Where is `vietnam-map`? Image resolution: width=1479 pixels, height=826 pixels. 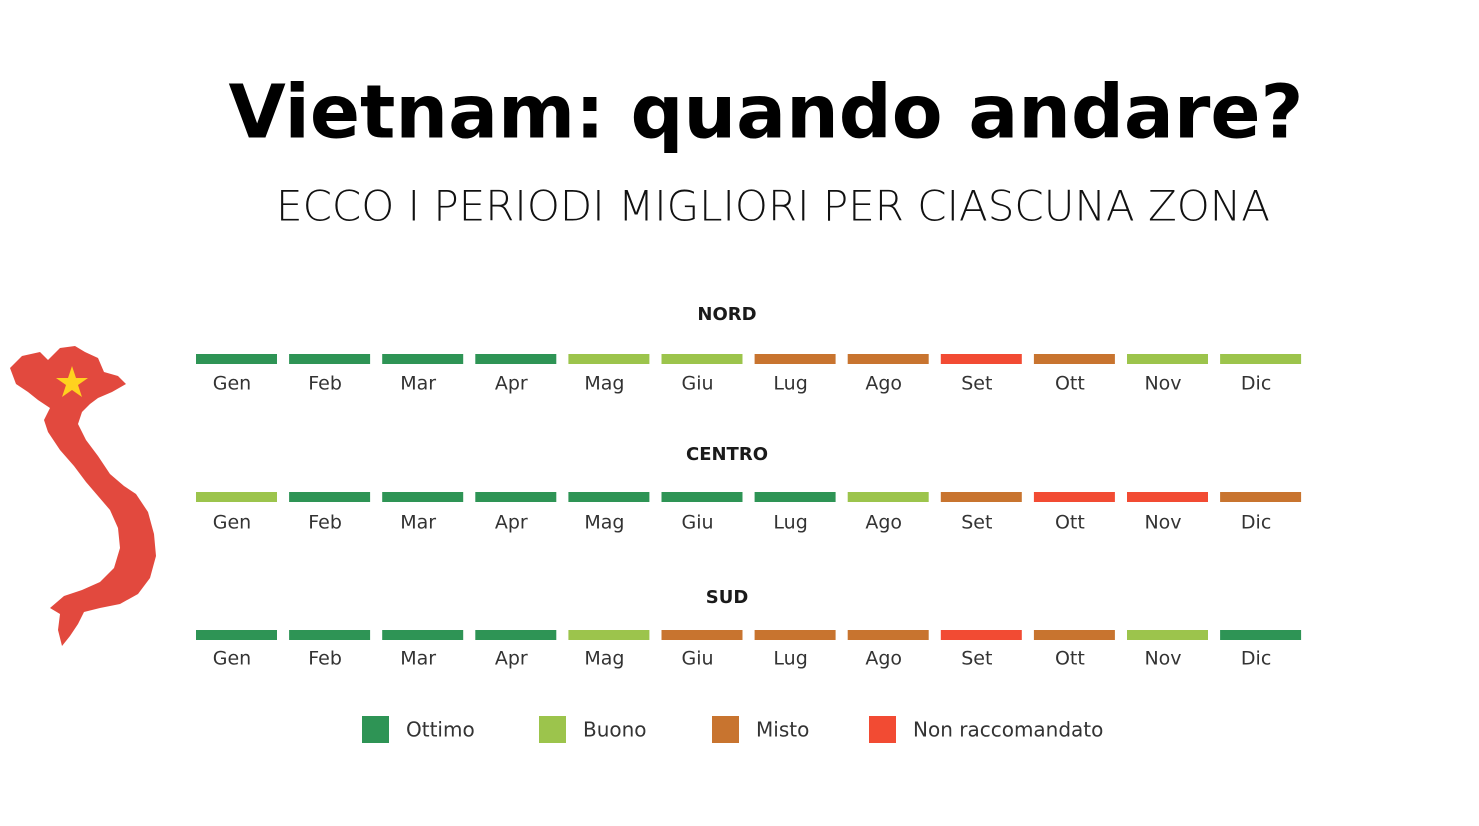
vietnam-map is located at coordinates (83, 496).